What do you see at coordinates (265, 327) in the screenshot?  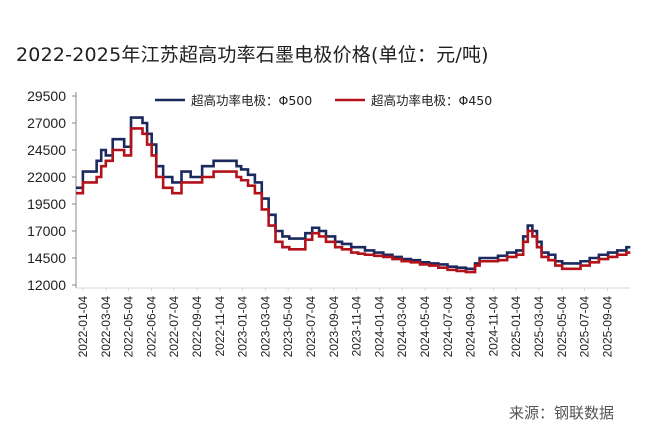 I see `x-tick-label: 2023-03-04` at bounding box center [265, 327].